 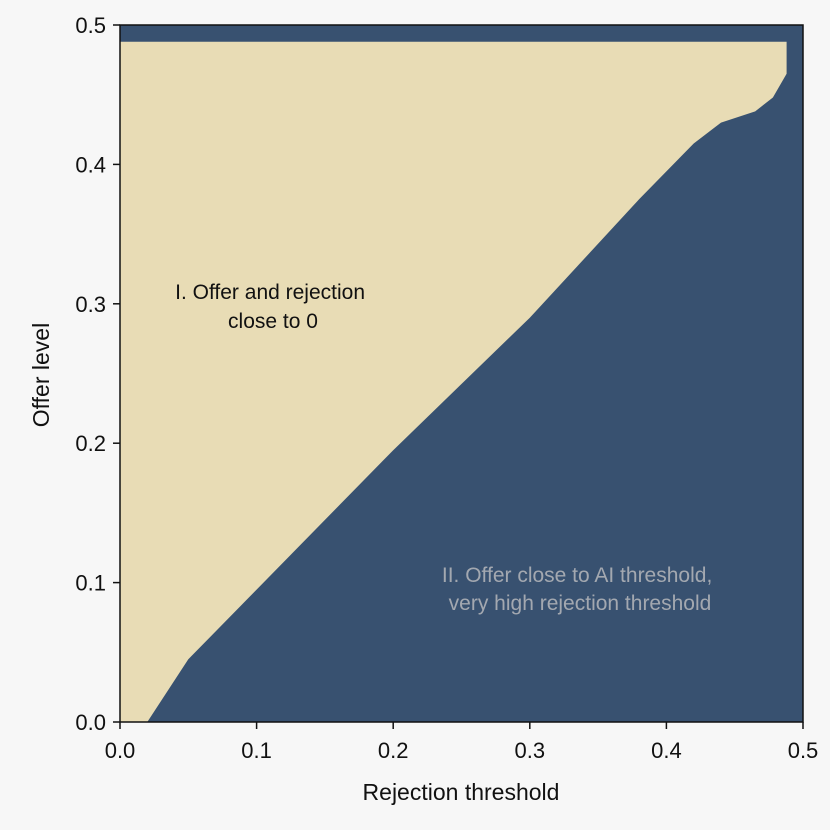 I want to click on y-tick-label: 0.4, so click(x=90, y=164).